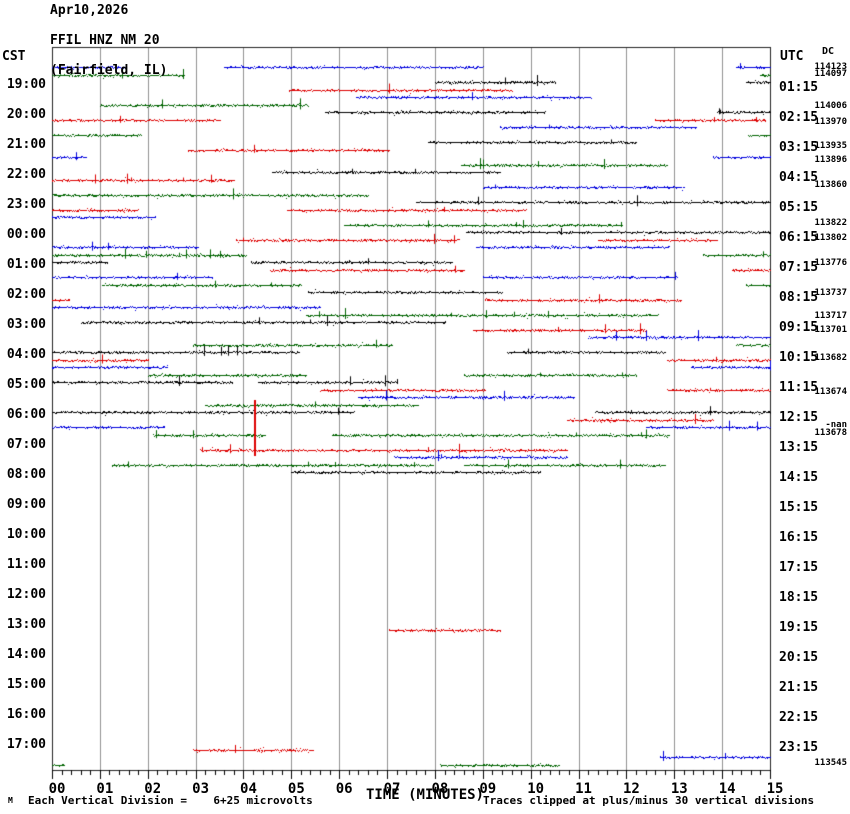 This screenshot has width=850, height=814. Describe the element at coordinates (26, 204) in the screenshot. I see `cst-time-23:00: 23:00` at that location.